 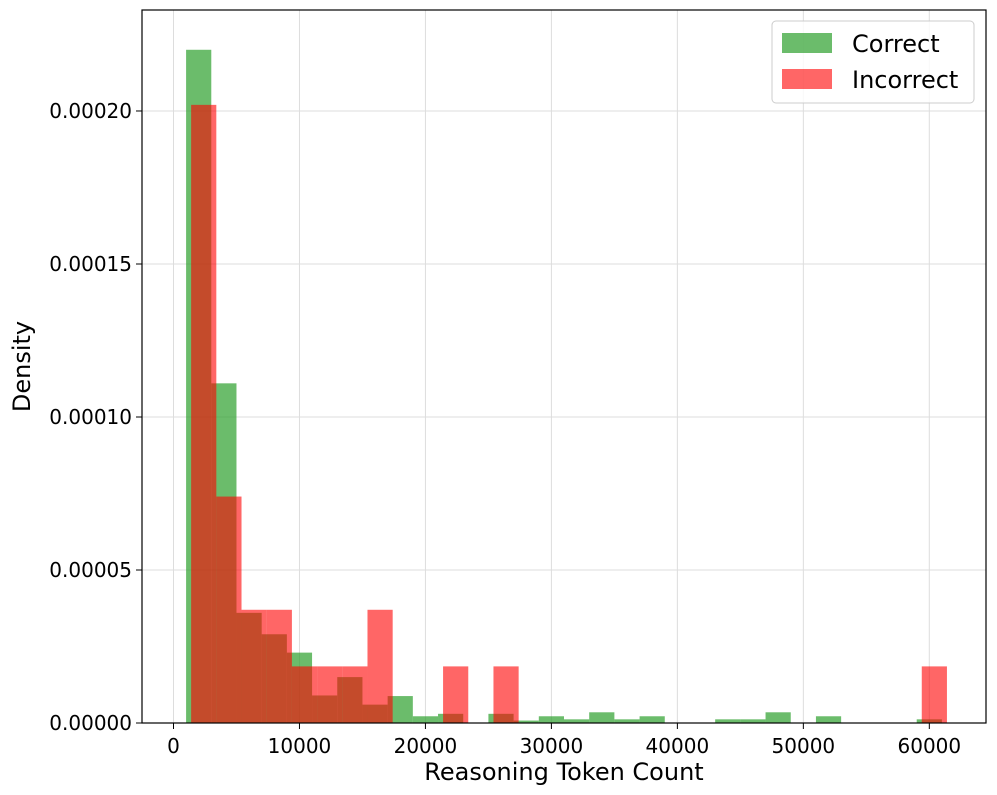 What do you see at coordinates (905, 80) in the screenshot?
I see `legend-entry-incorrect: Incorrect` at bounding box center [905, 80].